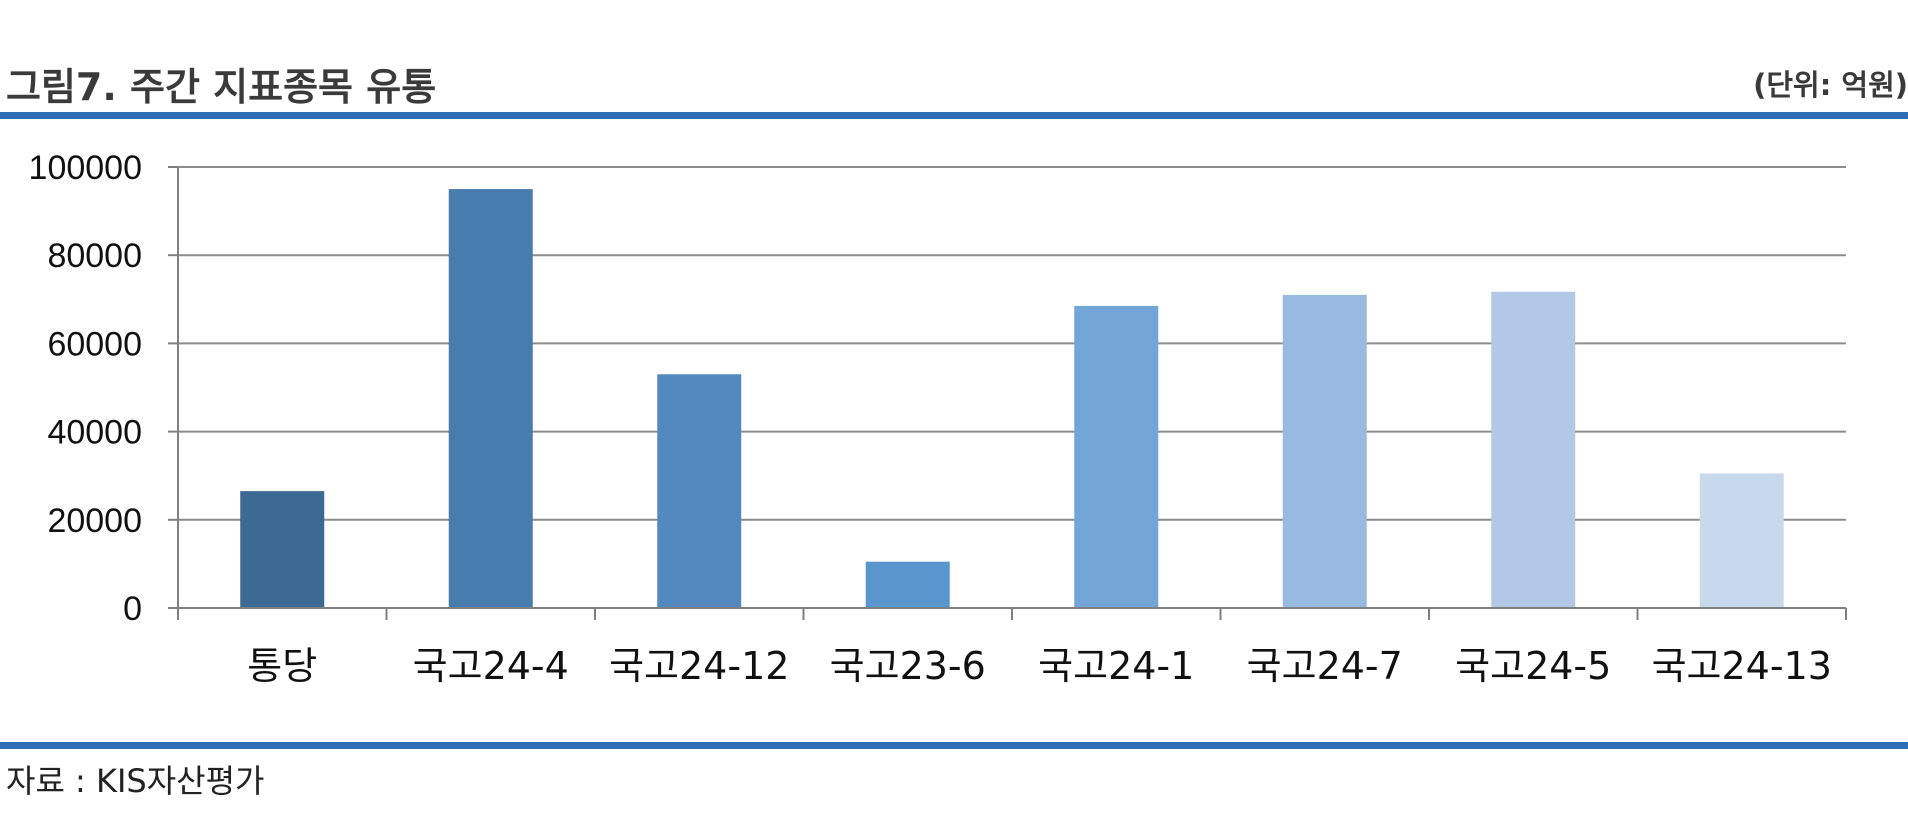 The width and height of the screenshot is (1908, 832). What do you see at coordinates (1116, 666) in the screenshot?
I see `x-tick-label: 국고24-1` at bounding box center [1116, 666].